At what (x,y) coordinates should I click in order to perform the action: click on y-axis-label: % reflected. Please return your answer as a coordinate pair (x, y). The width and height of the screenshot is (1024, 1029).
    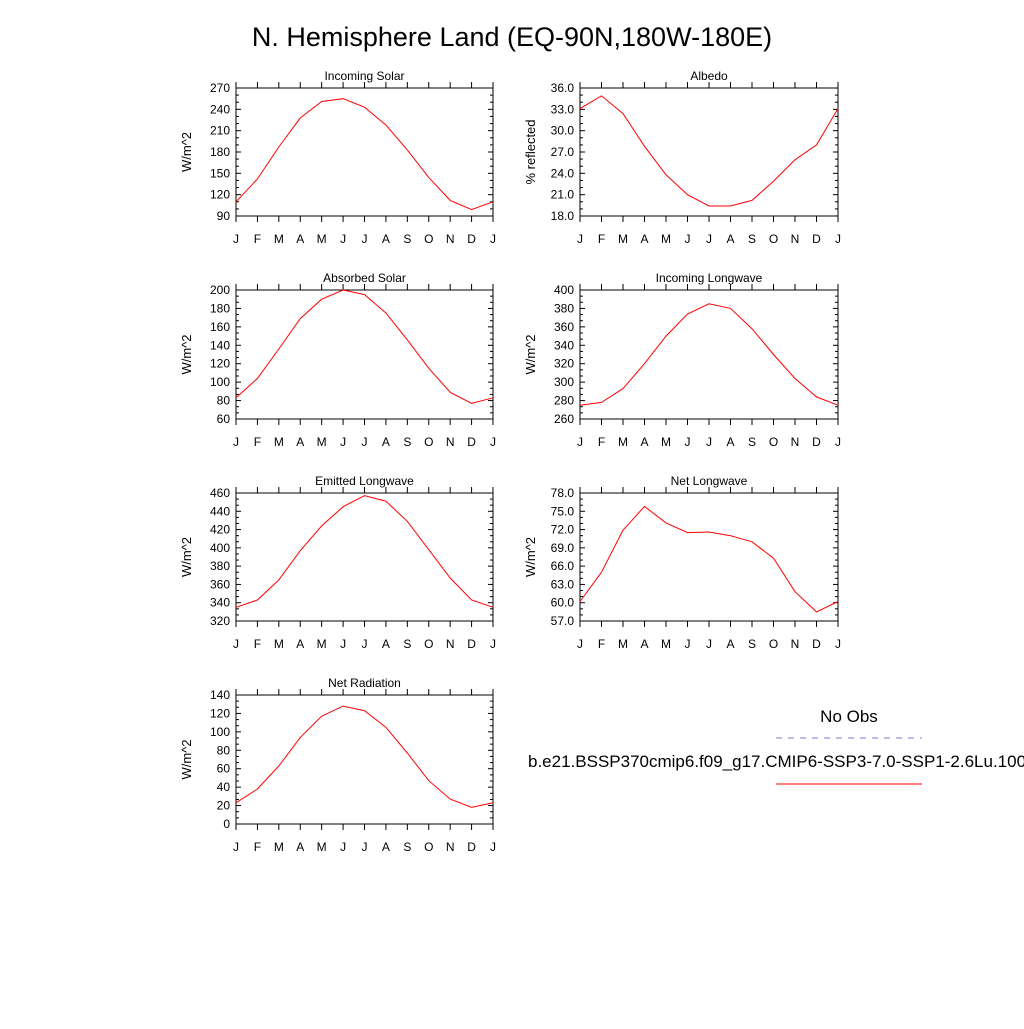
    Looking at the image, I should click on (530, 151).